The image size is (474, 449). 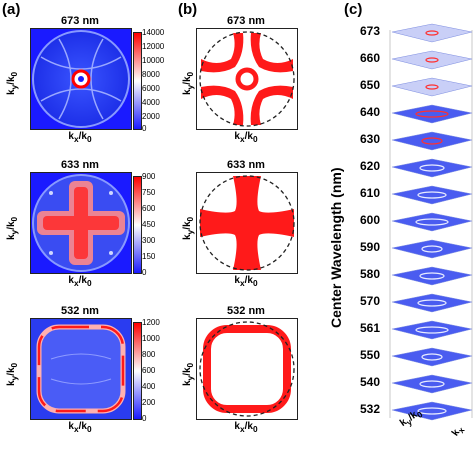 I want to click on cb-tick: 4000, so click(x=151, y=102).